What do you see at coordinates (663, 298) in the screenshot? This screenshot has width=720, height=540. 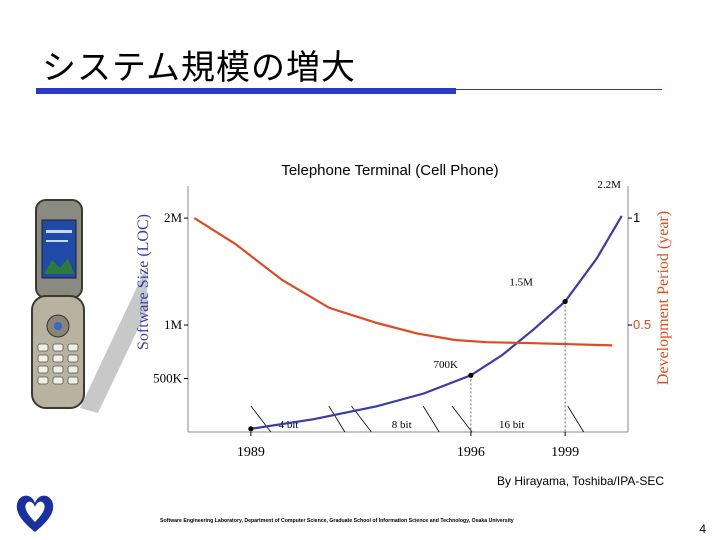 I see `y2-axis-label: Development Period (year)` at bounding box center [663, 298].